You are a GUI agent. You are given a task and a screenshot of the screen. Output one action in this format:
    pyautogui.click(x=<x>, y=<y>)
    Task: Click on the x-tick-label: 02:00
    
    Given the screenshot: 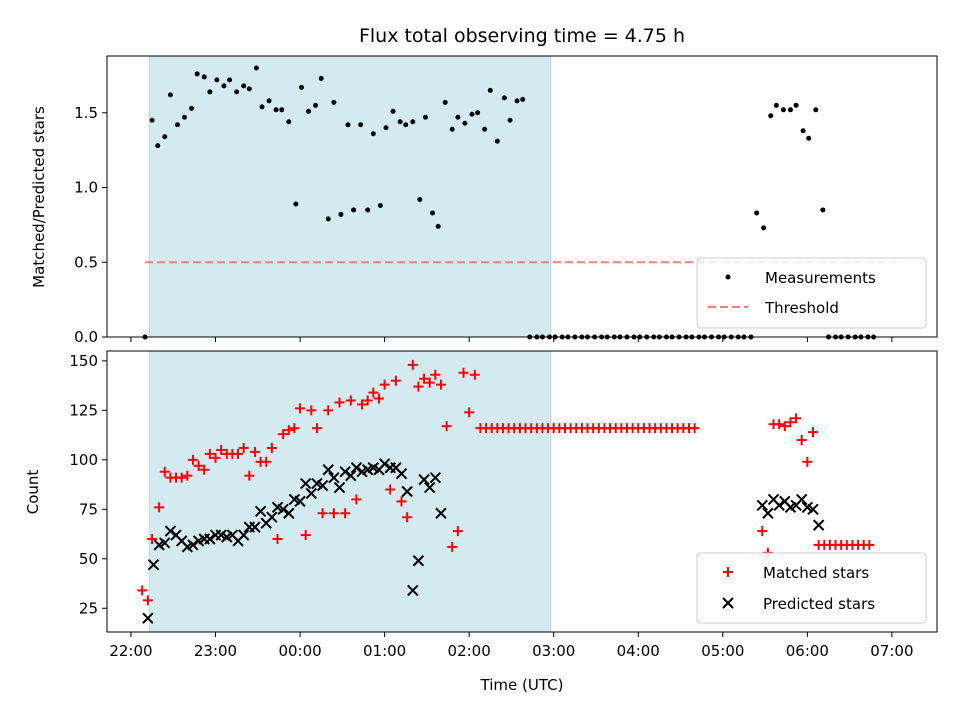 What is the action you would take?
    pyautogui.click(x=469, y=651)
    